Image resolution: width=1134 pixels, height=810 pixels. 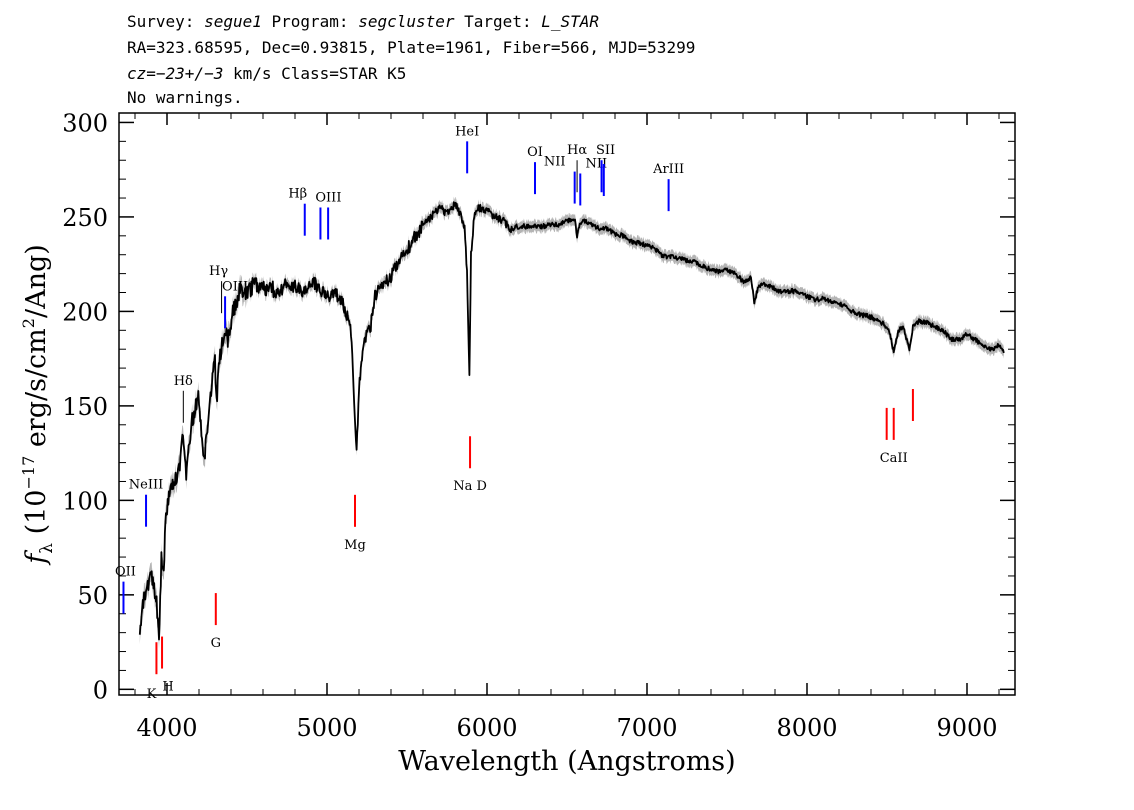 What do you see at coordinates (806, 728) in the screenshot?
I see `x-tick-label: 8000` at bounding box center [806, 728].